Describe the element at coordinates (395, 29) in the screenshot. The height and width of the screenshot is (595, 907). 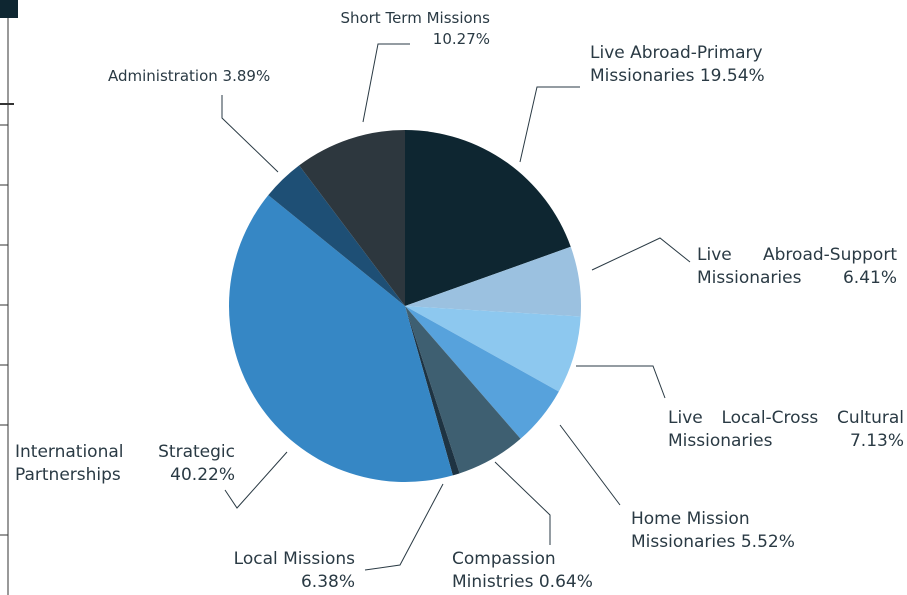
I see `slice-label: Short Term Missions 10.27%` at that location.